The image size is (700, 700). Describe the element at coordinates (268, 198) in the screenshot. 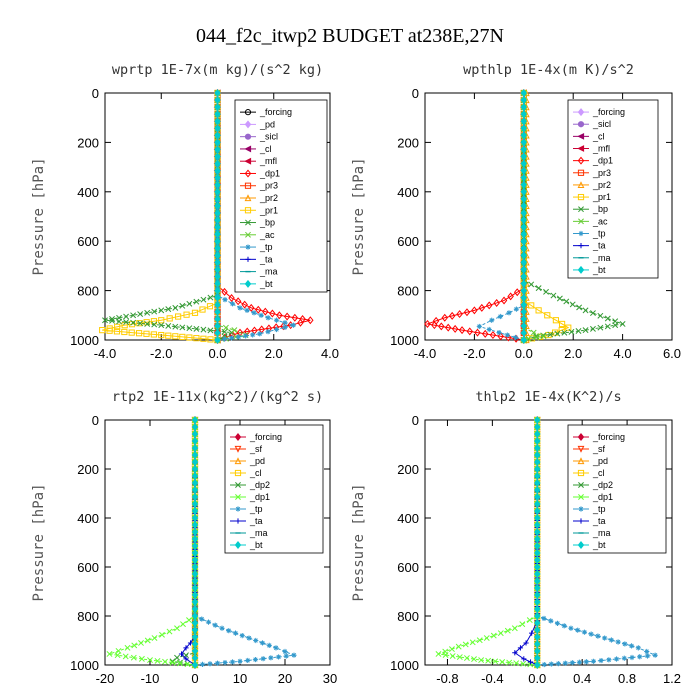

I see `legend-entry: _pr2` at that location.